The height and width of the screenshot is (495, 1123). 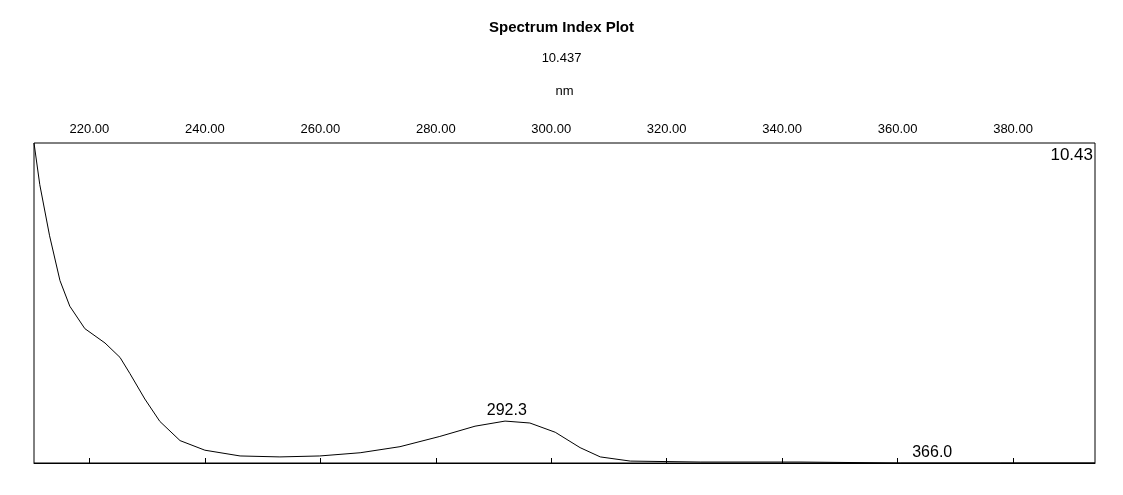 What do you see at coordinates (506, 409) in the screenshot?
I see `annotation: 292.3` at bounding box center [506, 409].